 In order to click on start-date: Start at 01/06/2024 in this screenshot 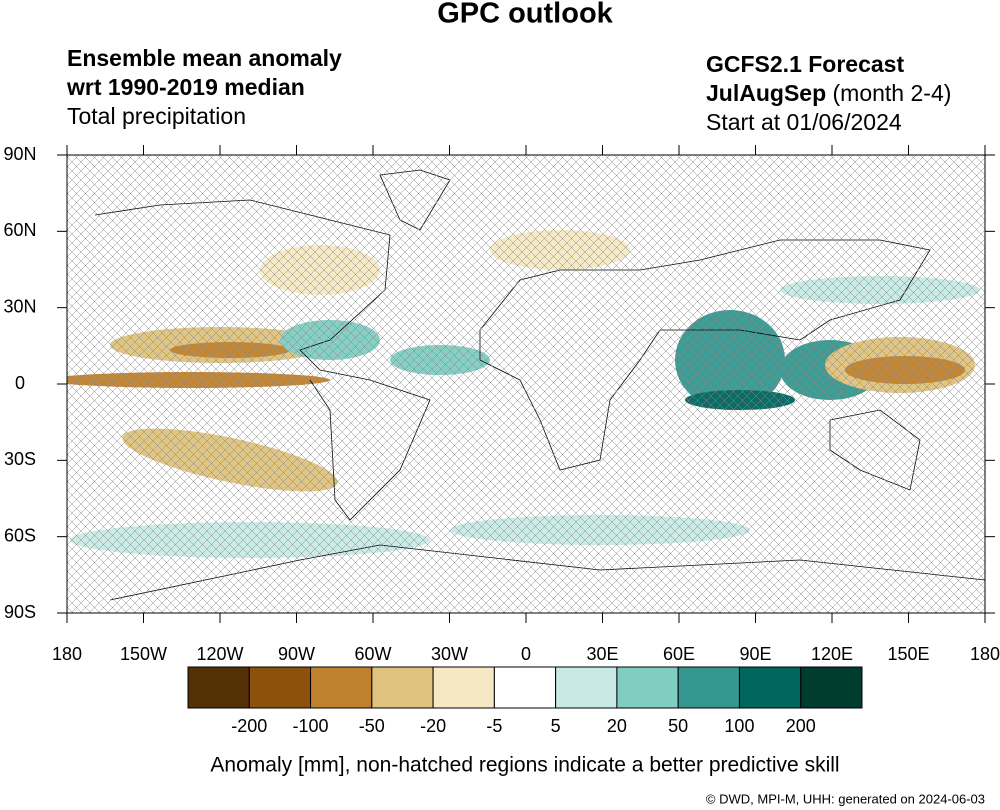, I will do `click(804, 122)`.